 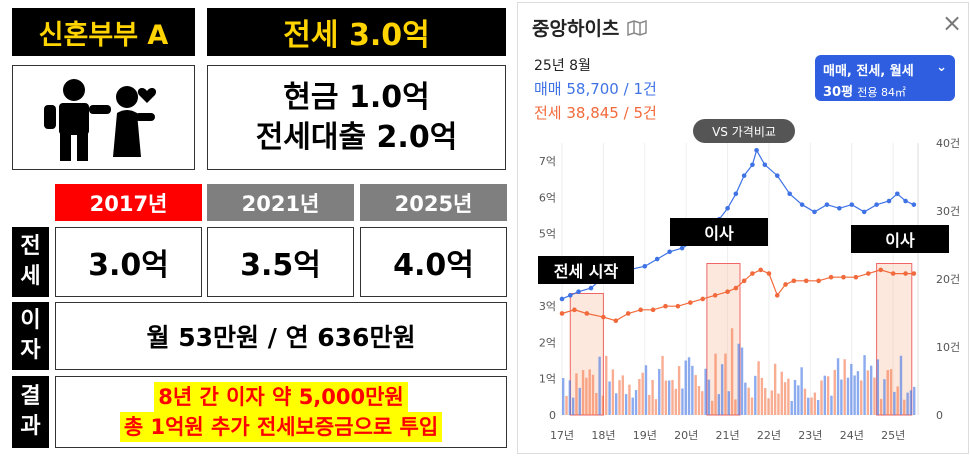 What do you see at coordinates (30, 350) in the screenshot?
I see `interest-side-char-2: 자` at bounding box center [30, 350].